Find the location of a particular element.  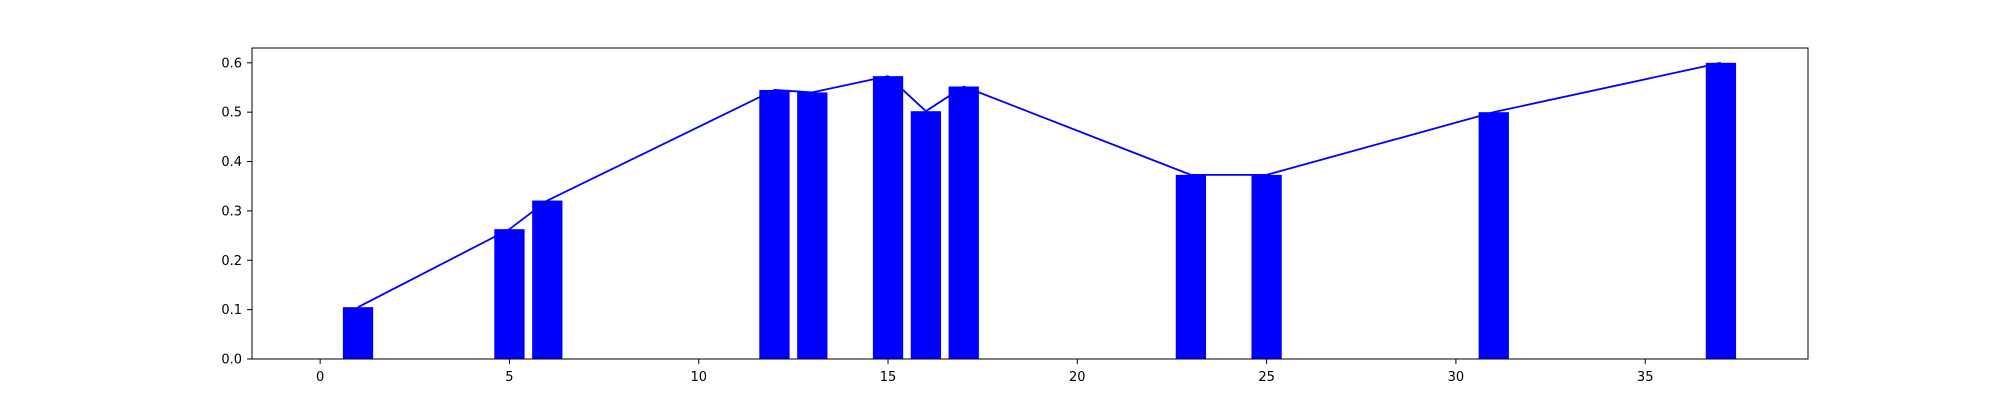

x-tick-label-6: 30 is located at coordinates (1456, 377).